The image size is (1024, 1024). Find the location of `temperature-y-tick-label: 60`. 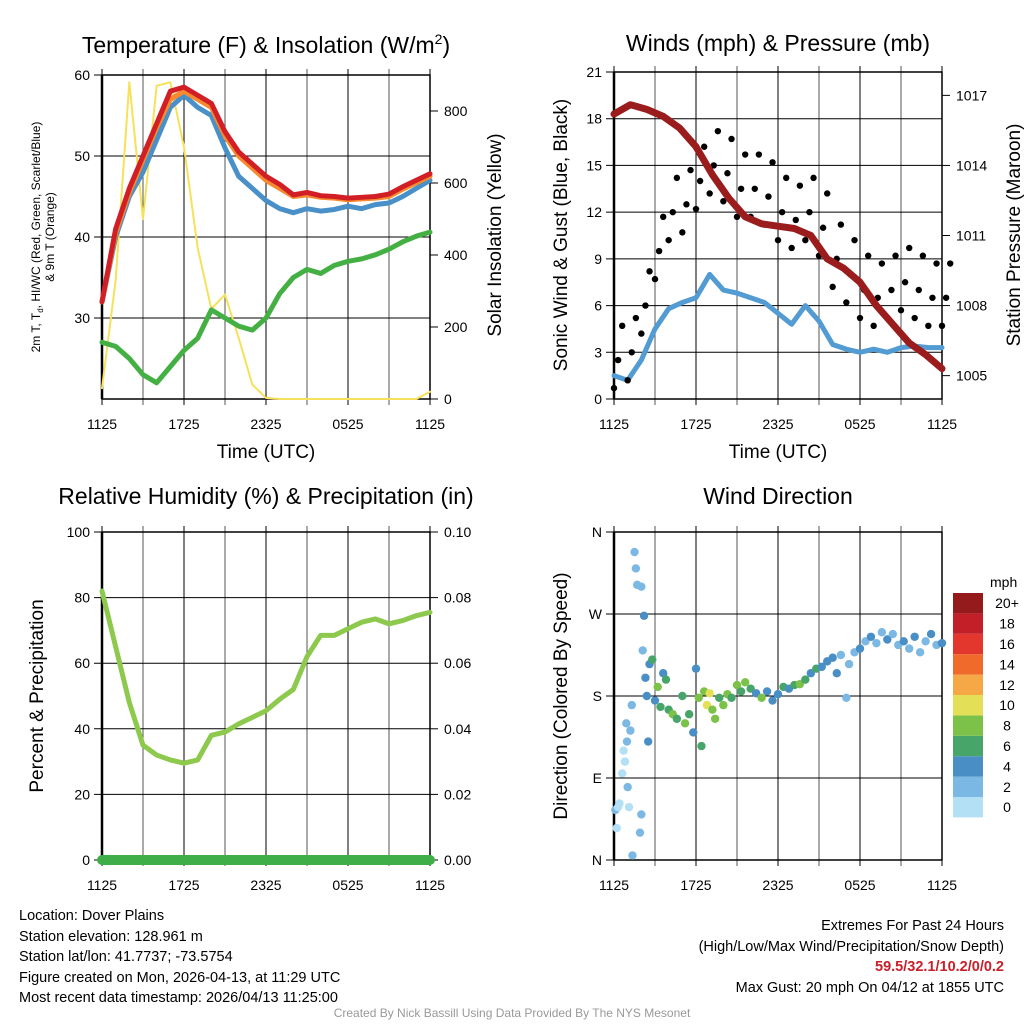

temperature-y-tick-label: 60 is located at coordinates (82, 75).